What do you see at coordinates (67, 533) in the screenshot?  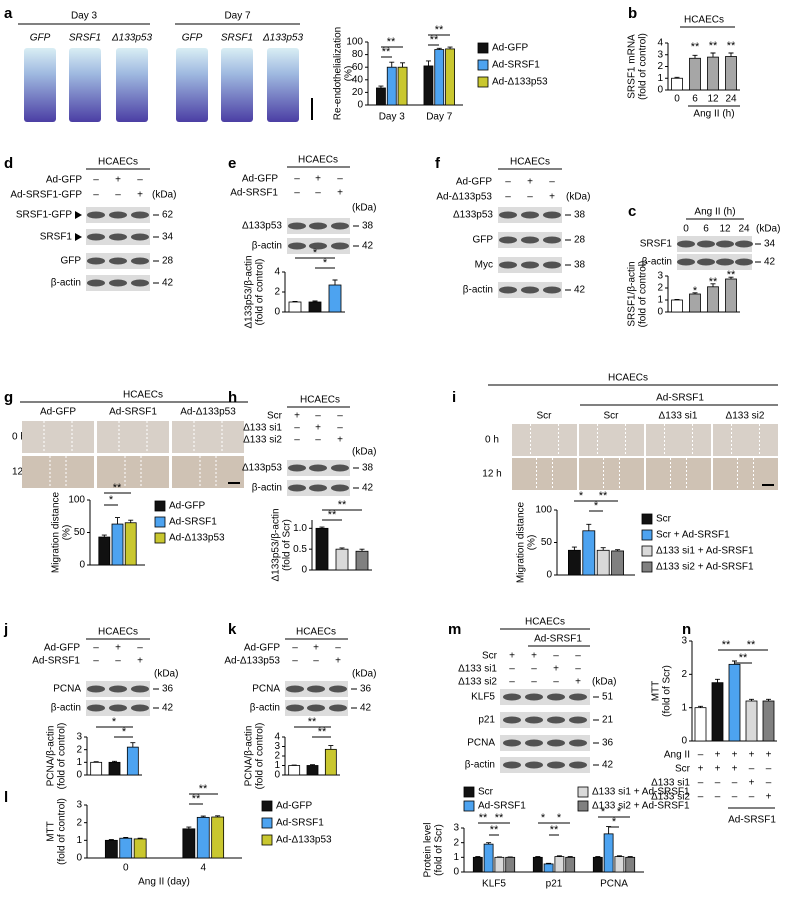 I see `y-axis-label: (%)` at bounding box center [67, 533].